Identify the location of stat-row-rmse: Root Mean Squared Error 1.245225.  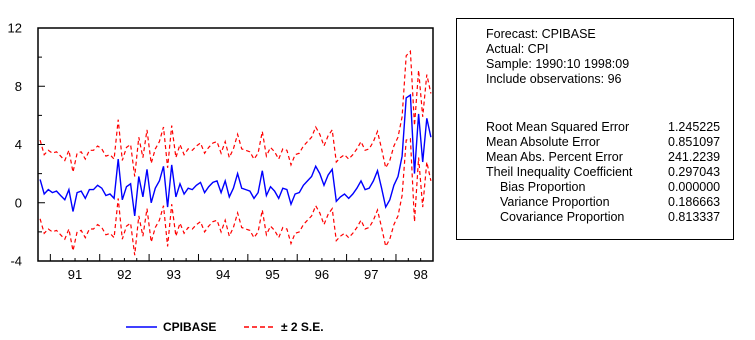
(607, 127).